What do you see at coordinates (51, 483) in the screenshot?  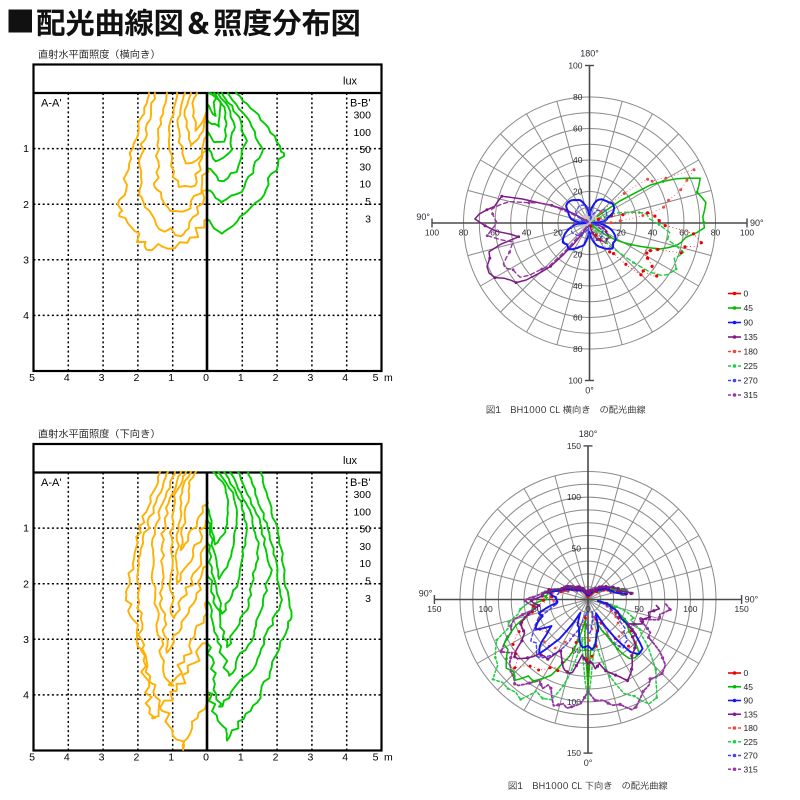 I see `svg-text: A-A'` at bounding box center [51, 483].